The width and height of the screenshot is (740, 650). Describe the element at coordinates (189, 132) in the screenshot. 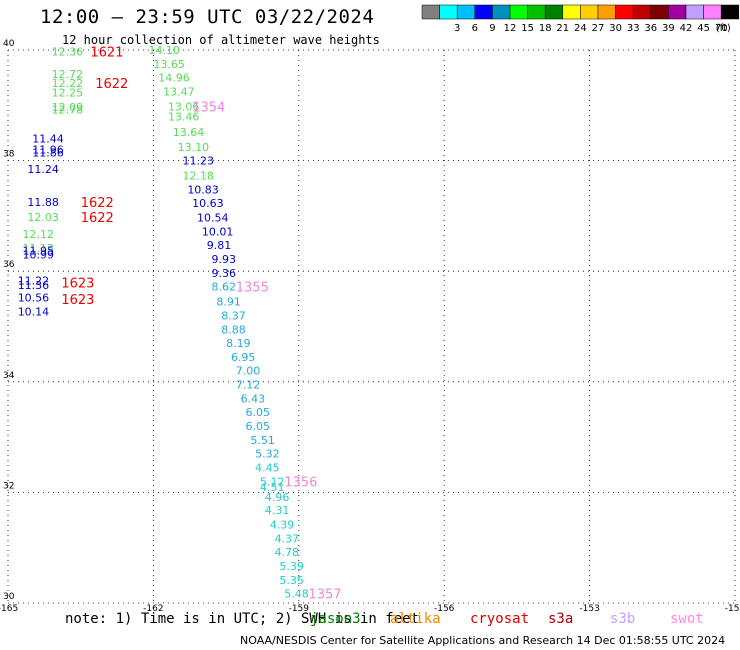

I see `wave-height-label: 13.64` at that location.